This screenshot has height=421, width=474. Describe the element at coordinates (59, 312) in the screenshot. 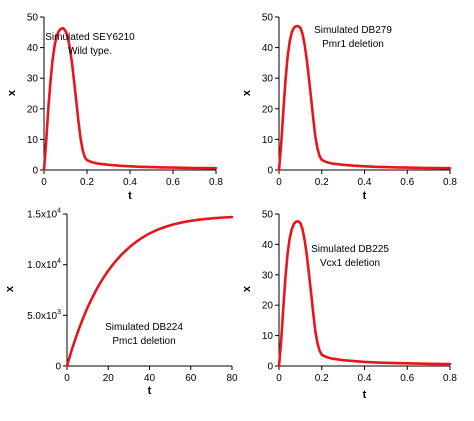

I see `y-tick-exponent: 3` at that location.